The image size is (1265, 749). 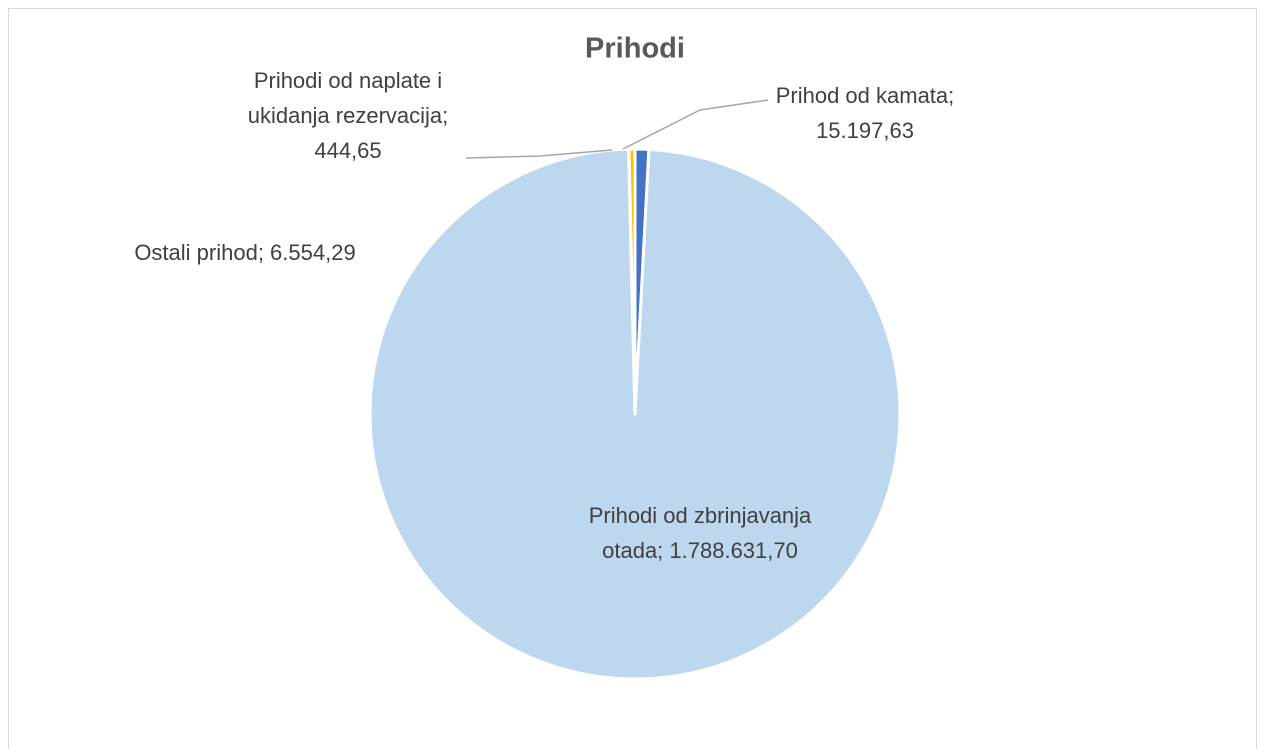 What do you see at coordinates (245, 252) in the screenshot?
I see `data-label: Ostali prihod; 6.554,29` at bounding box center [245, 252].